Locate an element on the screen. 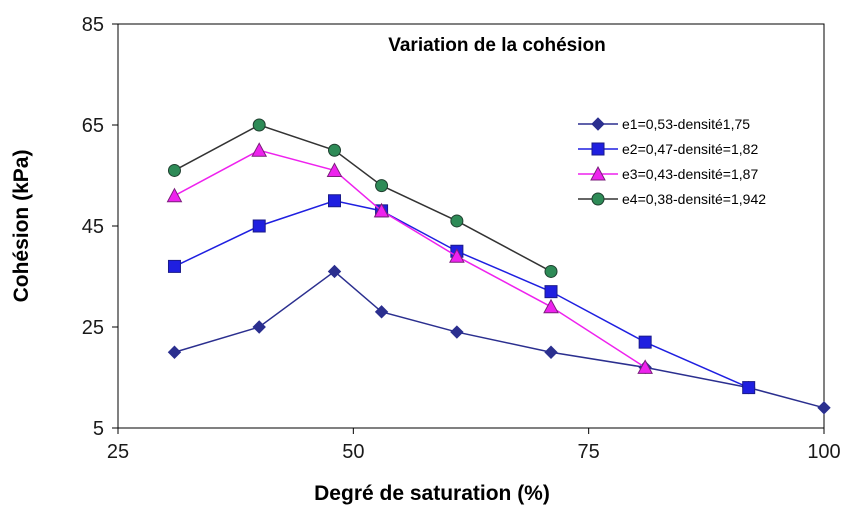 The image size is (849, 509). legend-label: e1=0,53-densité1,75 is located at coordinates (686, 124).